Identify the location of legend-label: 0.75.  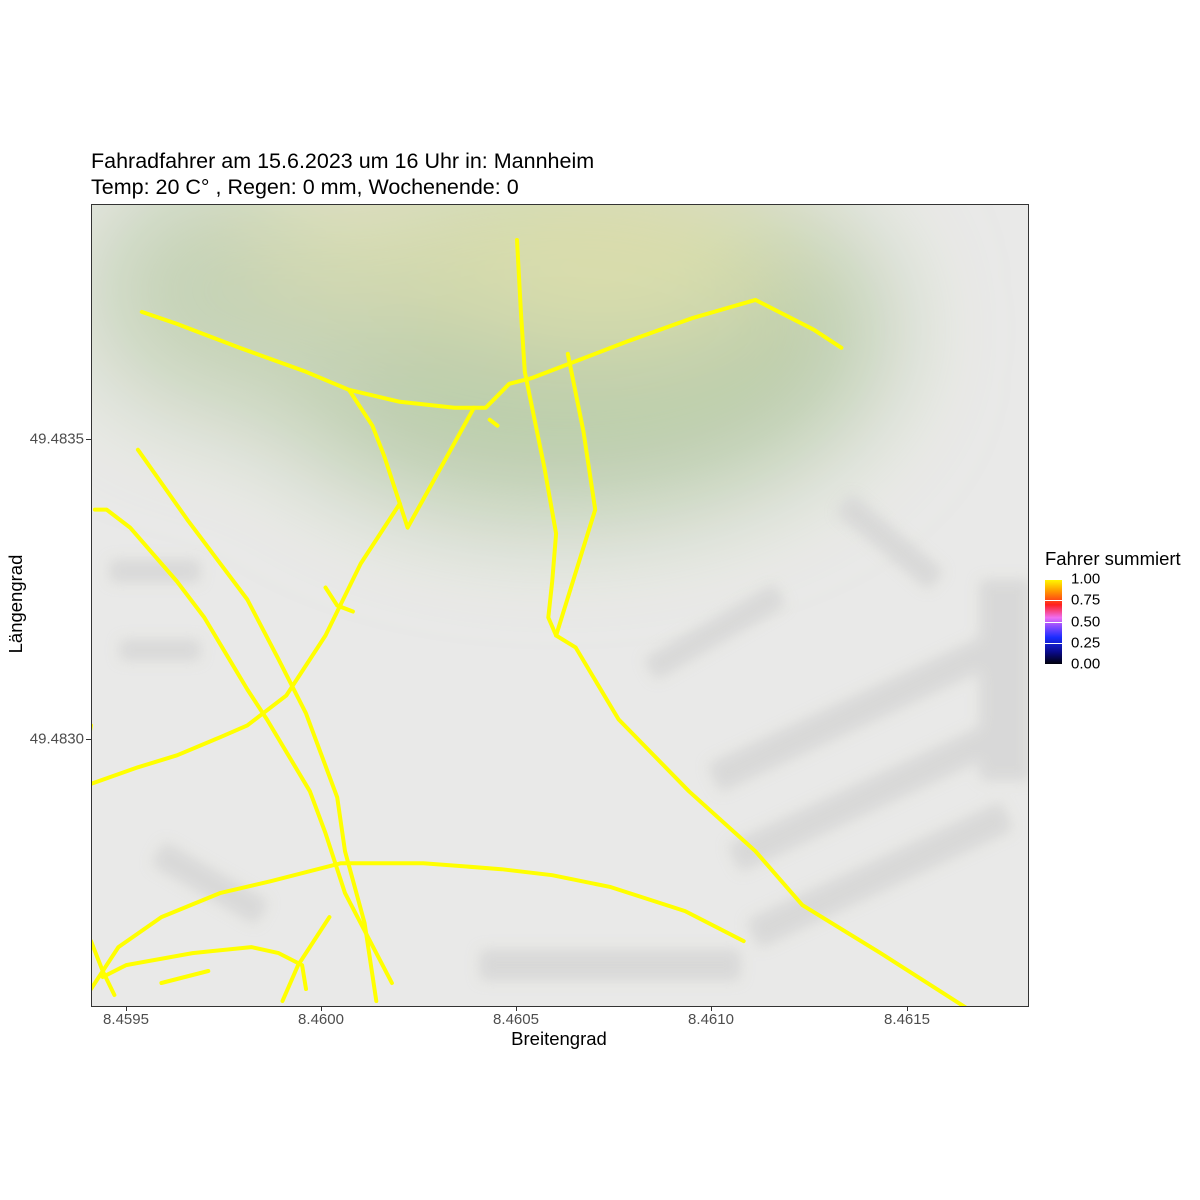
(1086, 600).